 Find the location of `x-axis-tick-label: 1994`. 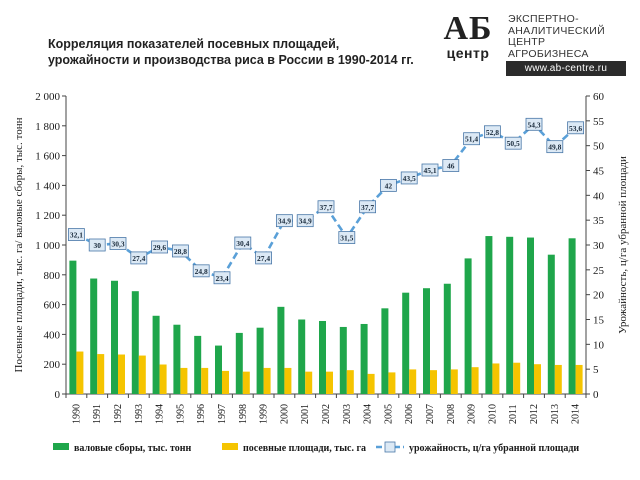

x-axis-tick-label: 1994 is located at coordinates (160, 414).